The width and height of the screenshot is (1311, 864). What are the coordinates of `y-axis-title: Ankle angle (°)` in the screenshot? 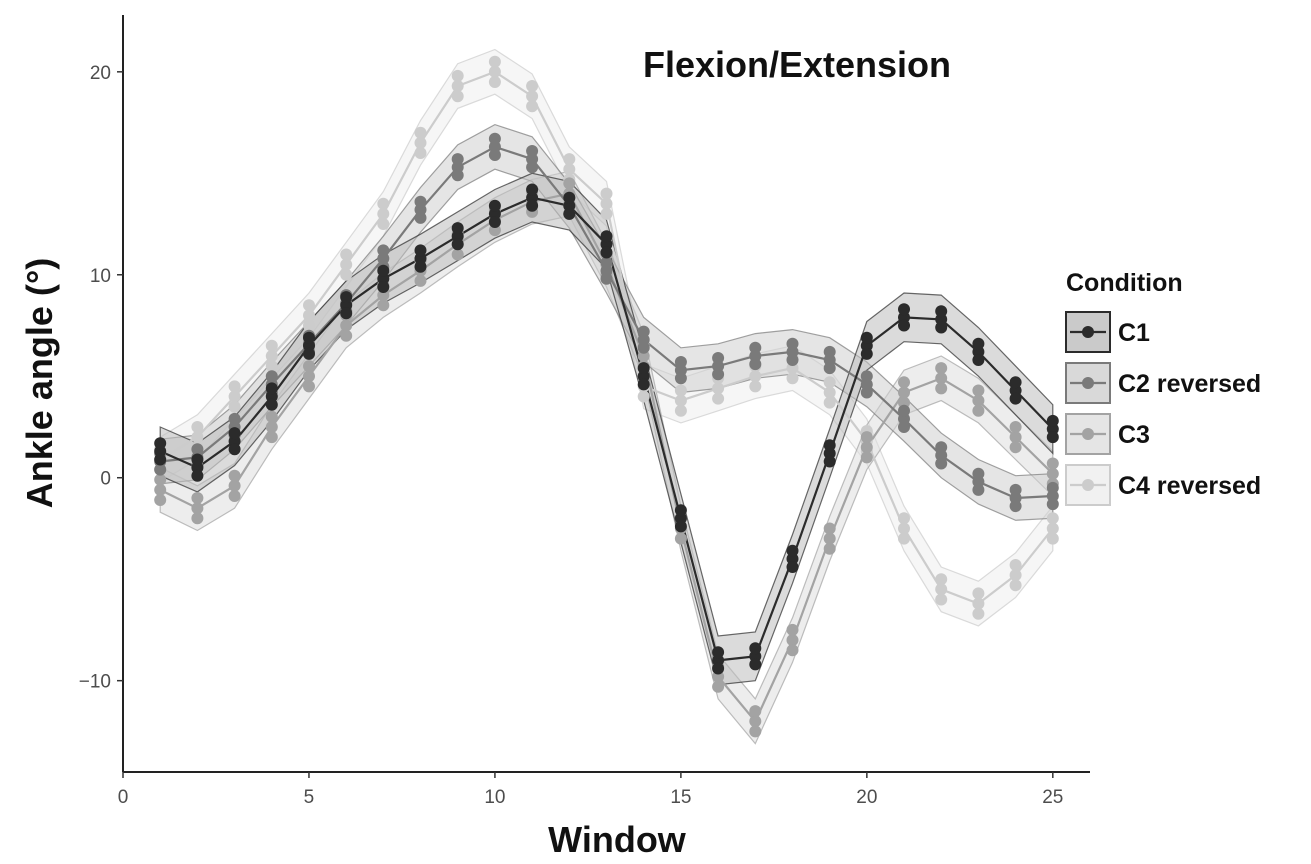 It's located at (39, 383).